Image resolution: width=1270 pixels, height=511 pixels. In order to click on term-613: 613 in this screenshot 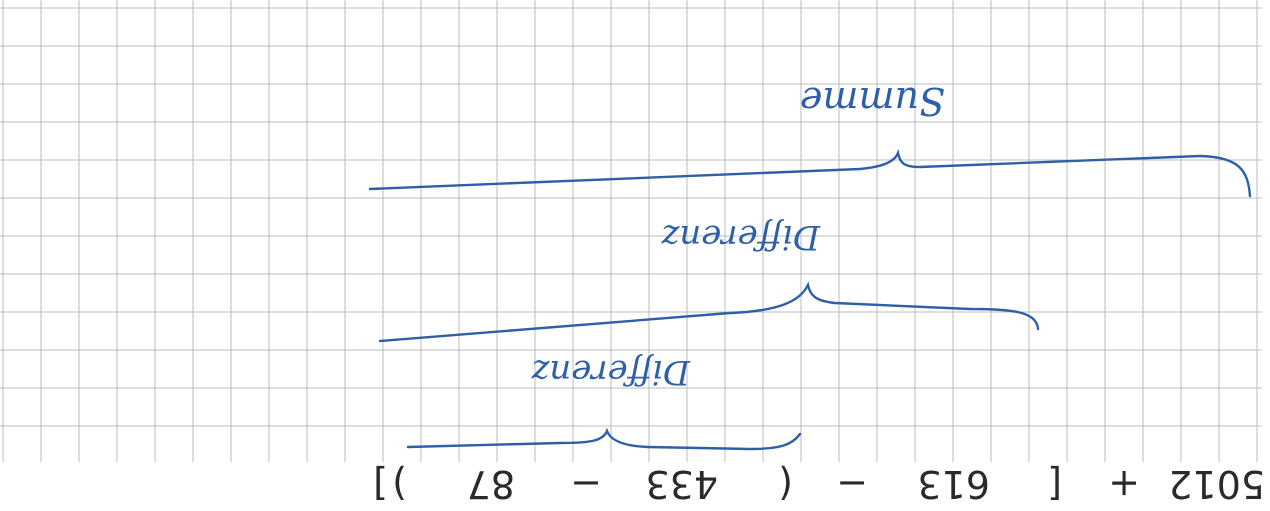, I will do `click(953, 484)`.